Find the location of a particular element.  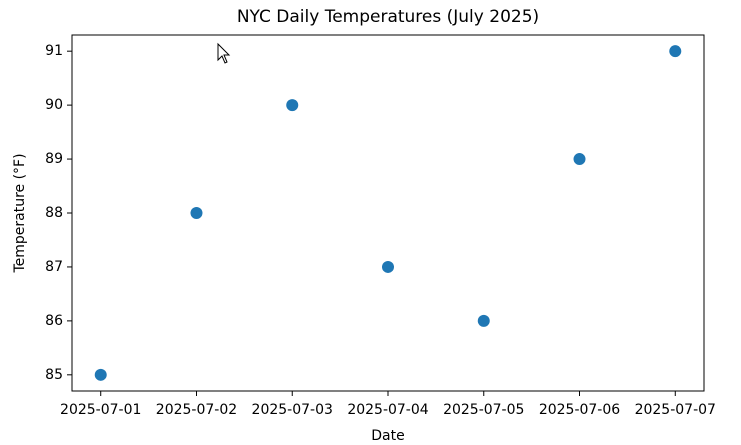

y-axis-label: Temperature (°F) is located at coordinates (20, 213).